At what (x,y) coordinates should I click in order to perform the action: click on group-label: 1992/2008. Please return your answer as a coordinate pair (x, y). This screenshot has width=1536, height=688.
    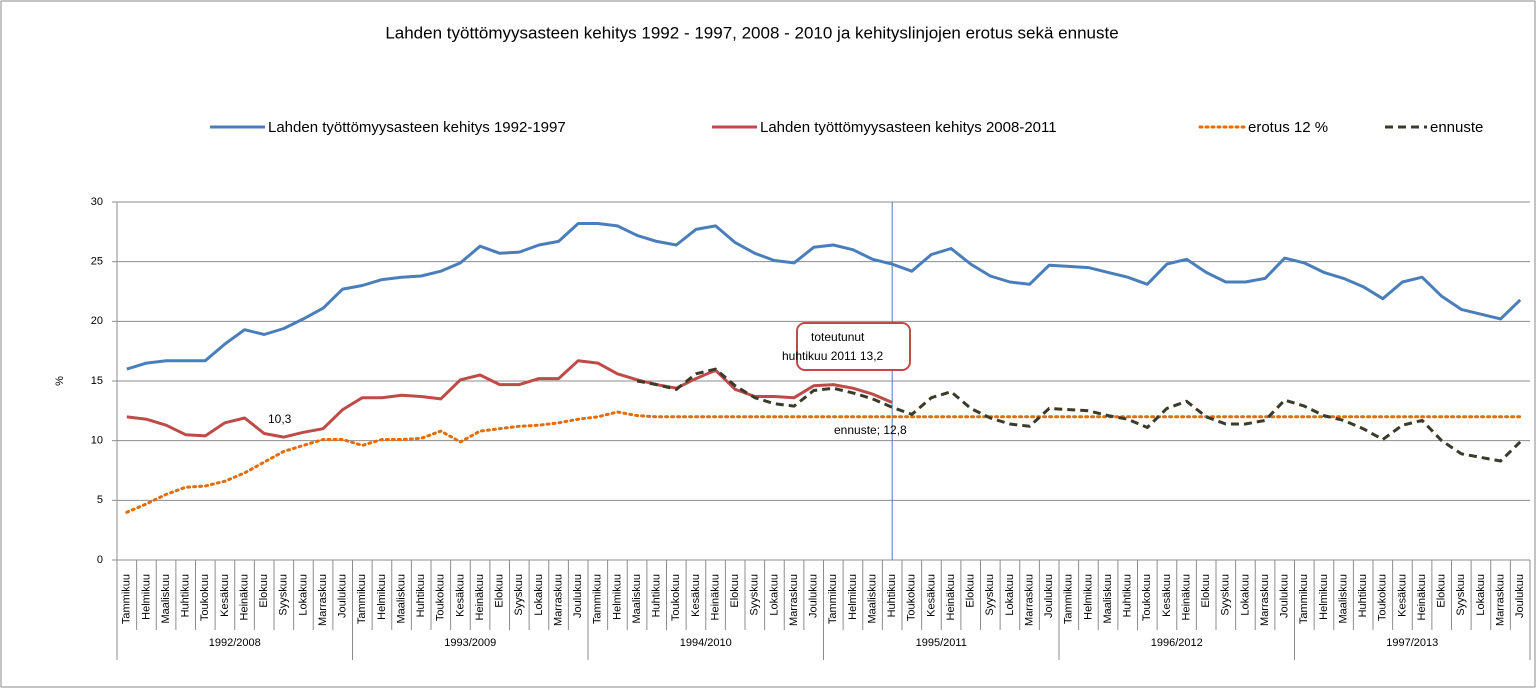
    Looking at the image, I should click on (235, 643).